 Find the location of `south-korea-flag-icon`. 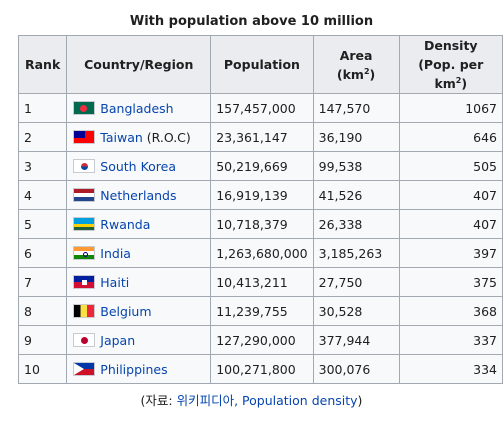

south-korea-flag-icon is located at coordinates (84, 165).